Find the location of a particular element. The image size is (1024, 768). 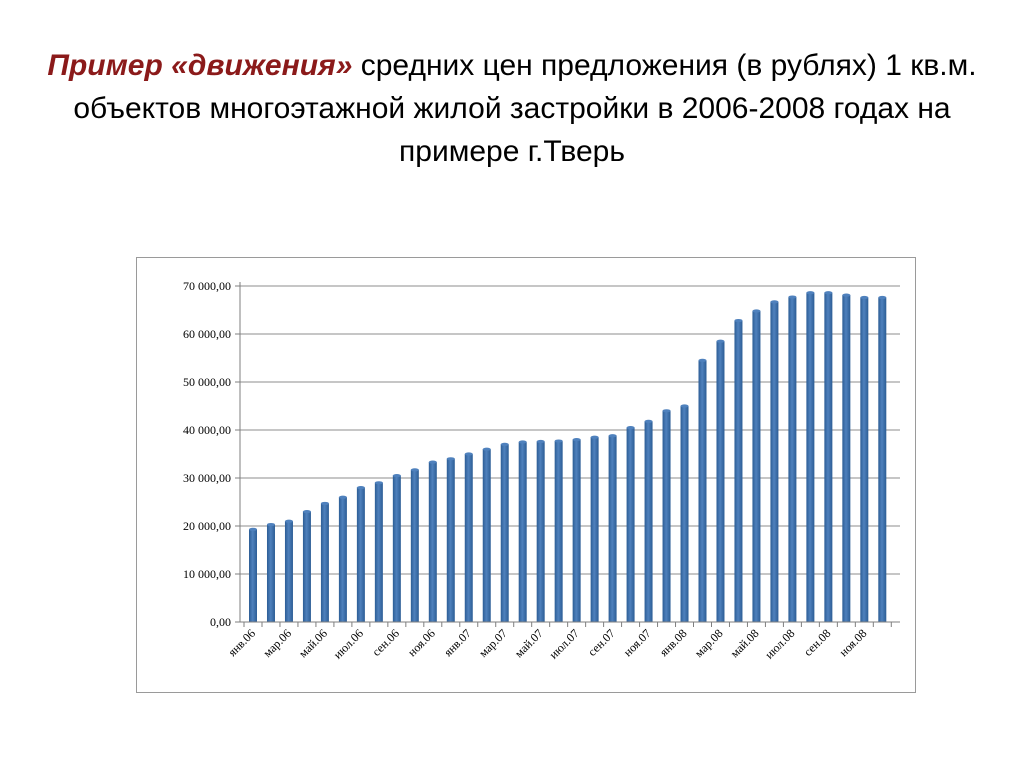

y-tick-label: 30 000,00 is located at coordinates (207, 478).